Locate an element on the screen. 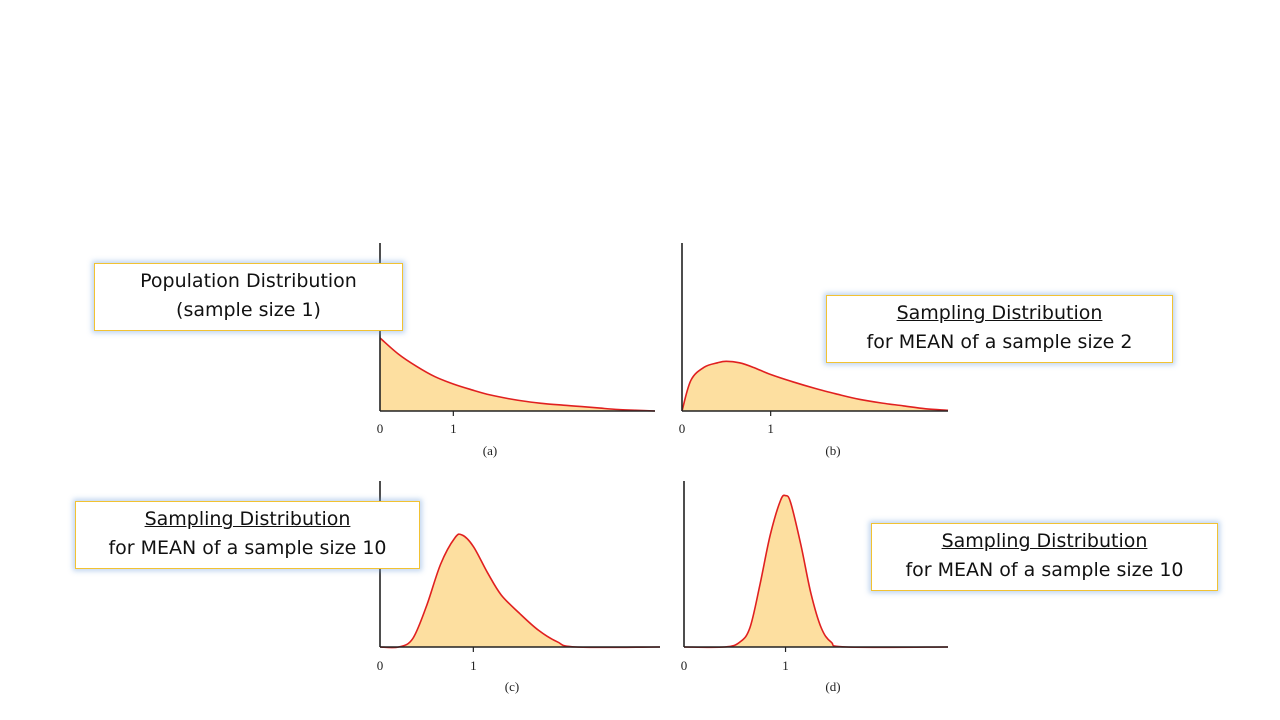  callout-c-line1: Sampling Distribution is located at coordinates (247, 519).